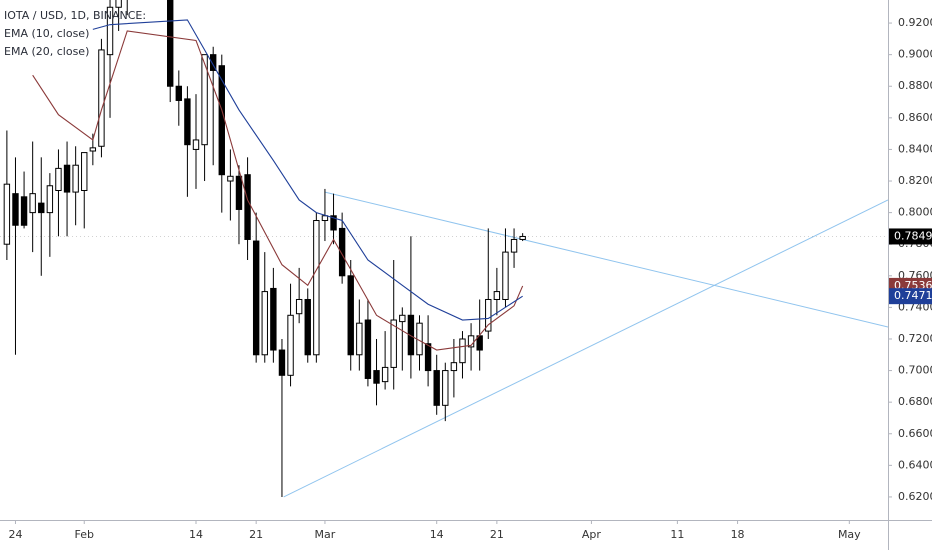  Describe the element at coordinates (15, 534) in the screenshot. I see `x-tick-label: 24` at that location.